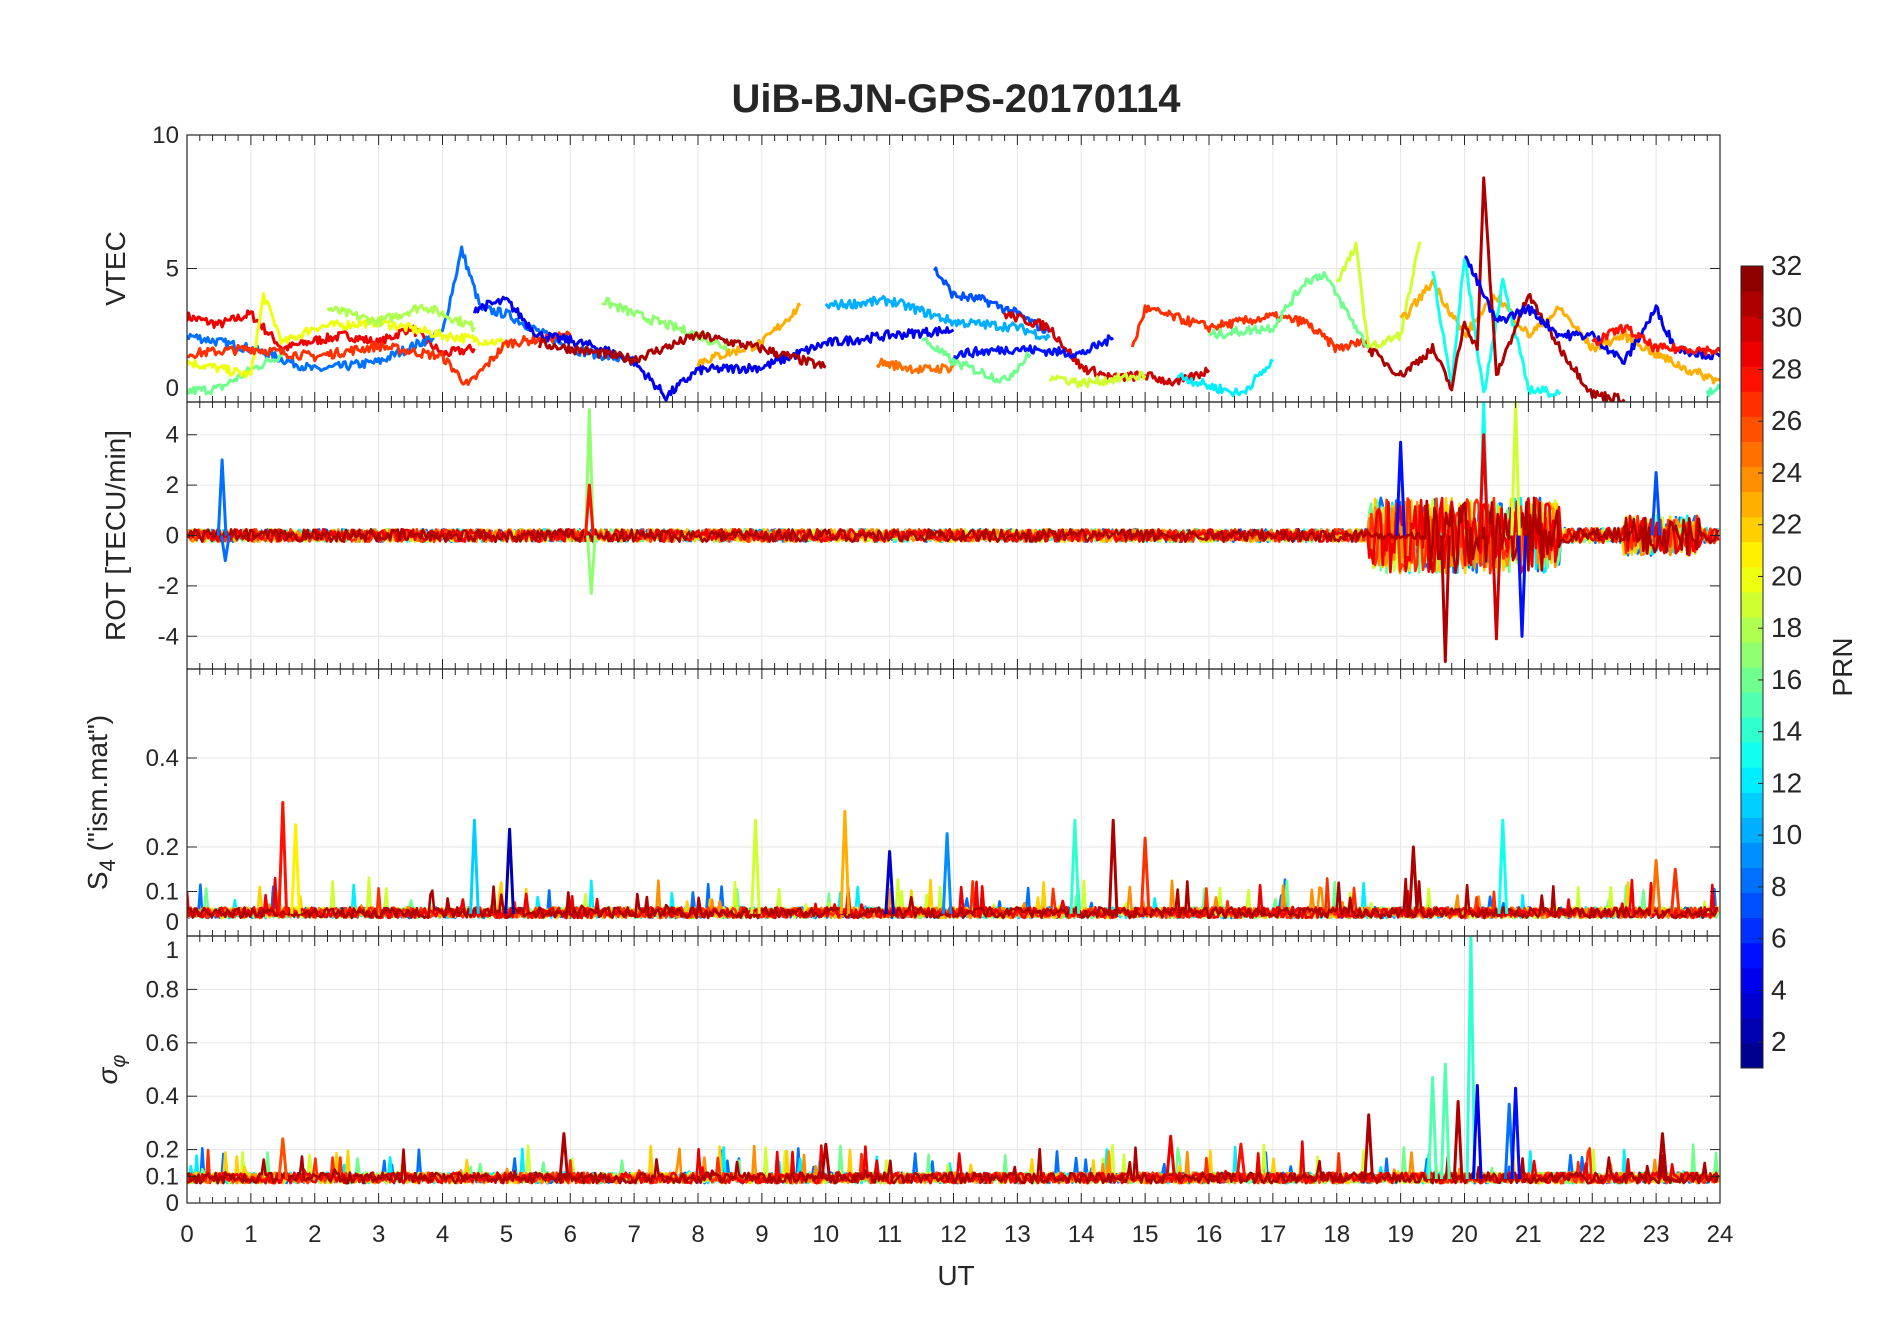  I want to click on x-tick-label: 11, so click(889, 1234).